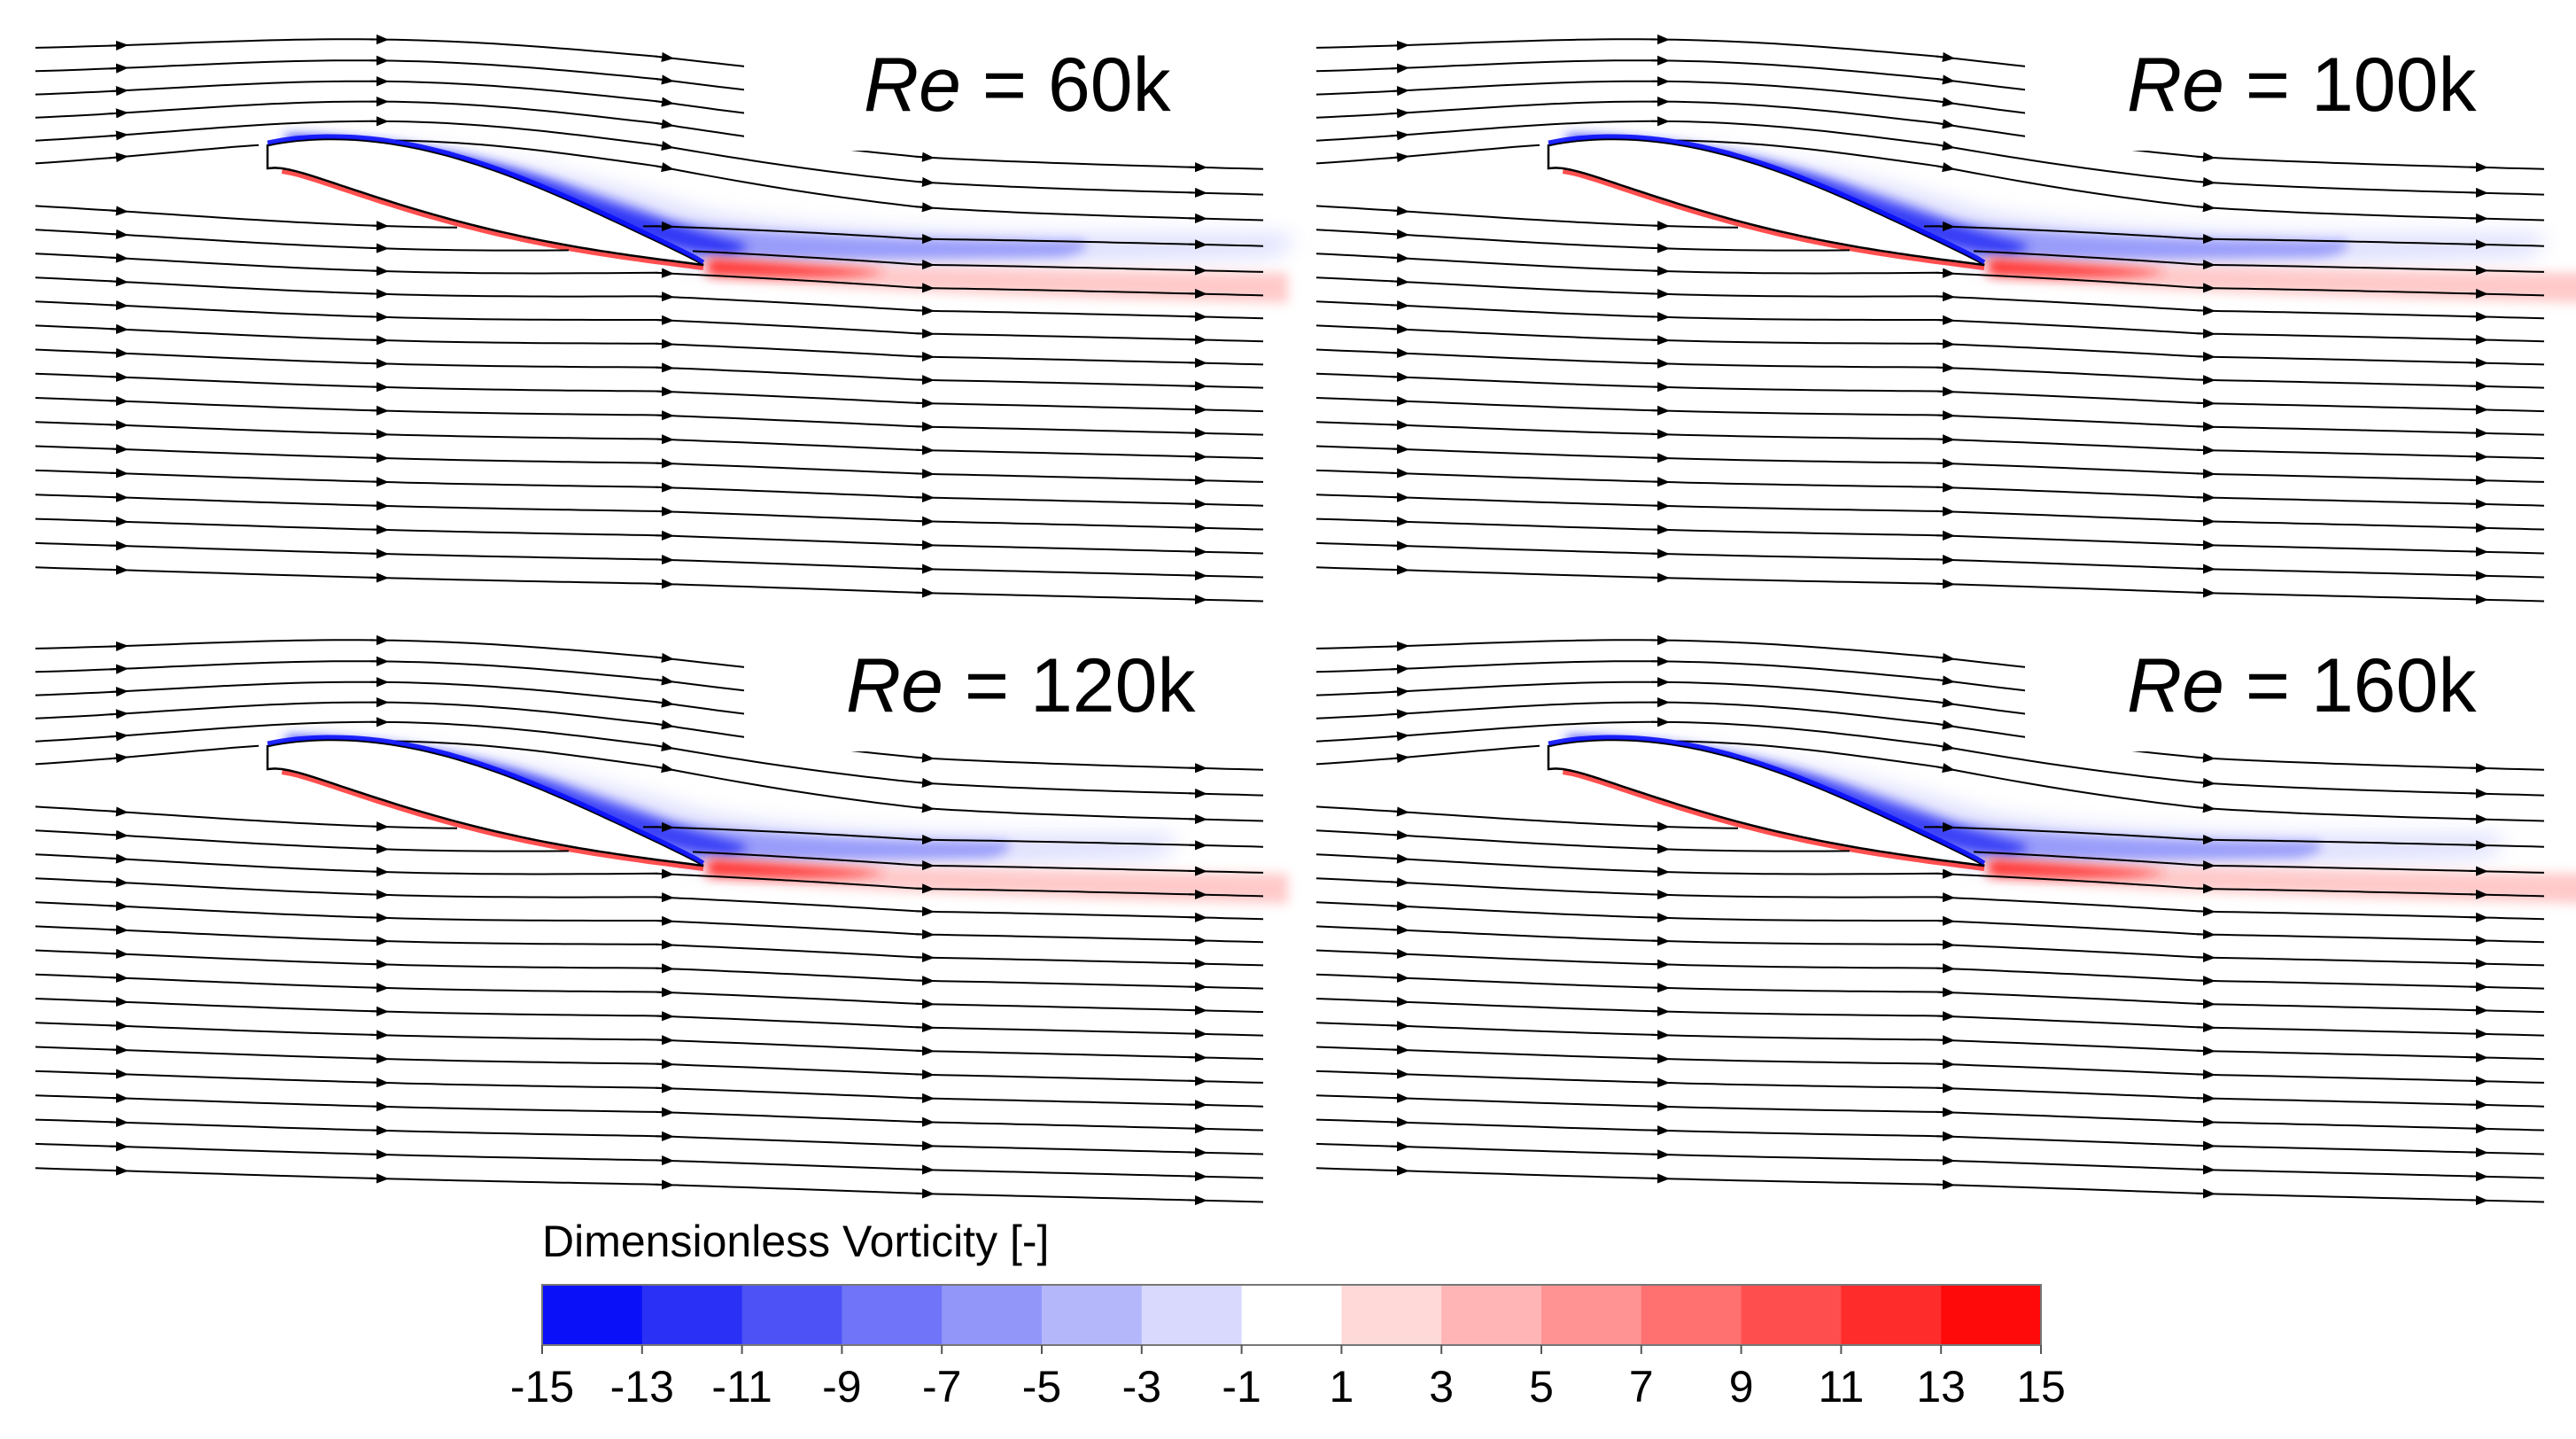 The image size is (2576, 1439). Describe the element at coordinates (841, 1387) in the screenshot. I see `colorbar-tick-label: -9` at that location.